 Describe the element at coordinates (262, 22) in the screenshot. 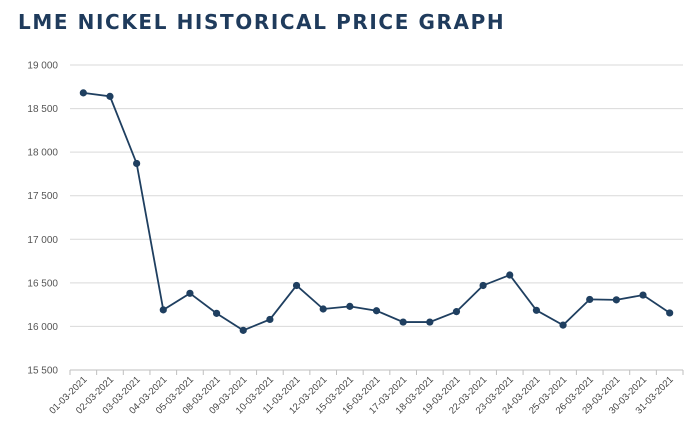

I see `chart-title: LME NICKEL HISTORICAL PRICE GRAPH` at that location.